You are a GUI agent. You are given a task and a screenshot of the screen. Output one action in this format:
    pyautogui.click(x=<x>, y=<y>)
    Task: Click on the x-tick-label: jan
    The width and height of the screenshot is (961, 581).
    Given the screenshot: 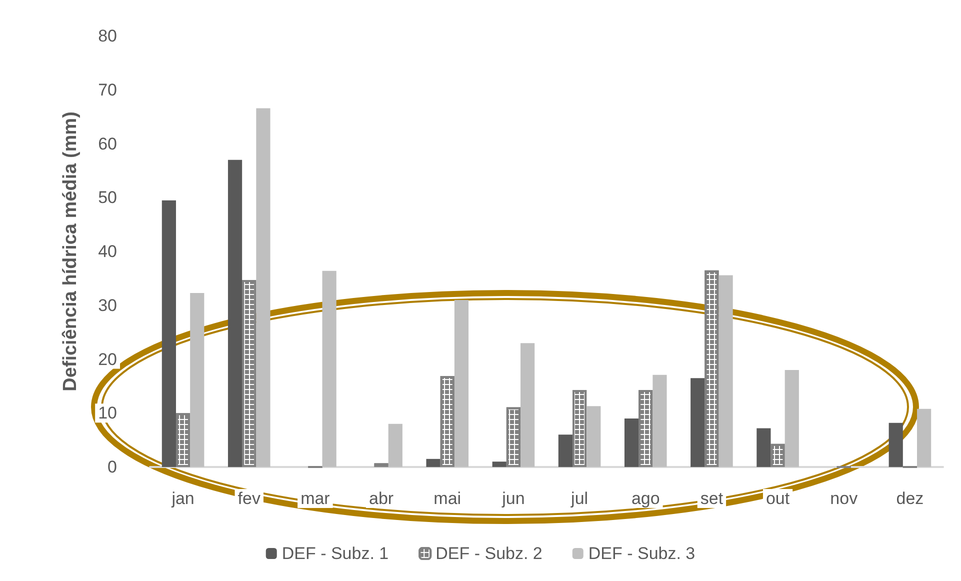 What is the action you would take?
    pyautogui.click(x=182, y=498)
    